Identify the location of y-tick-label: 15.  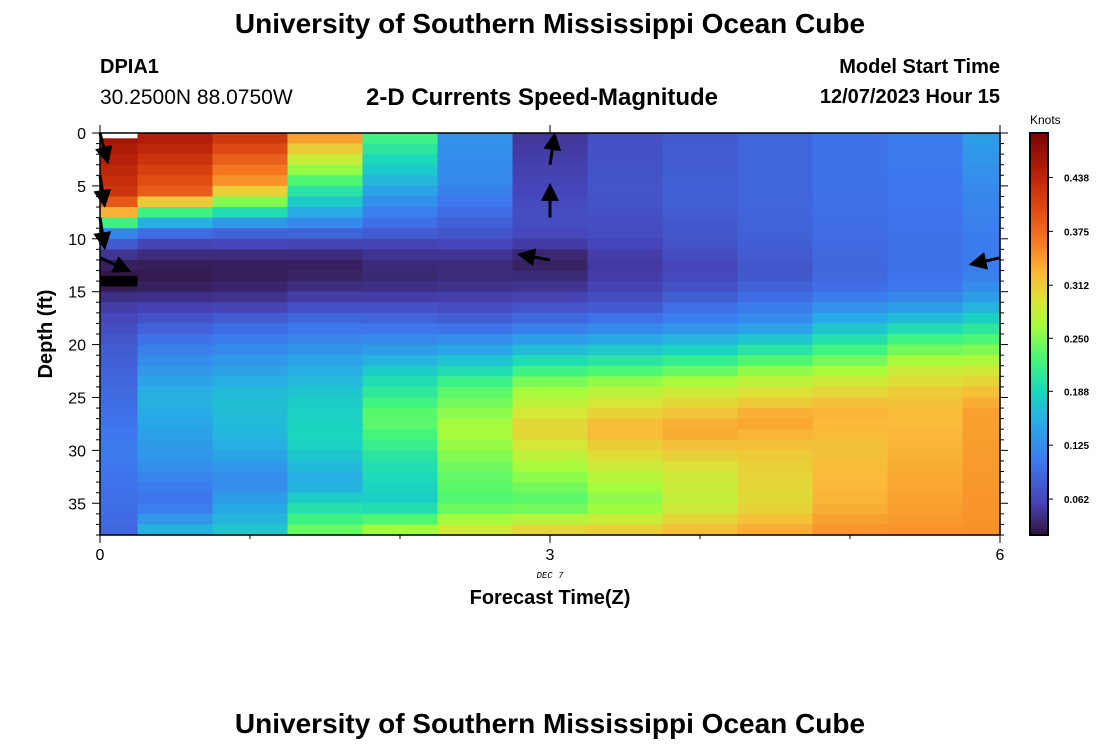
(77, 293).